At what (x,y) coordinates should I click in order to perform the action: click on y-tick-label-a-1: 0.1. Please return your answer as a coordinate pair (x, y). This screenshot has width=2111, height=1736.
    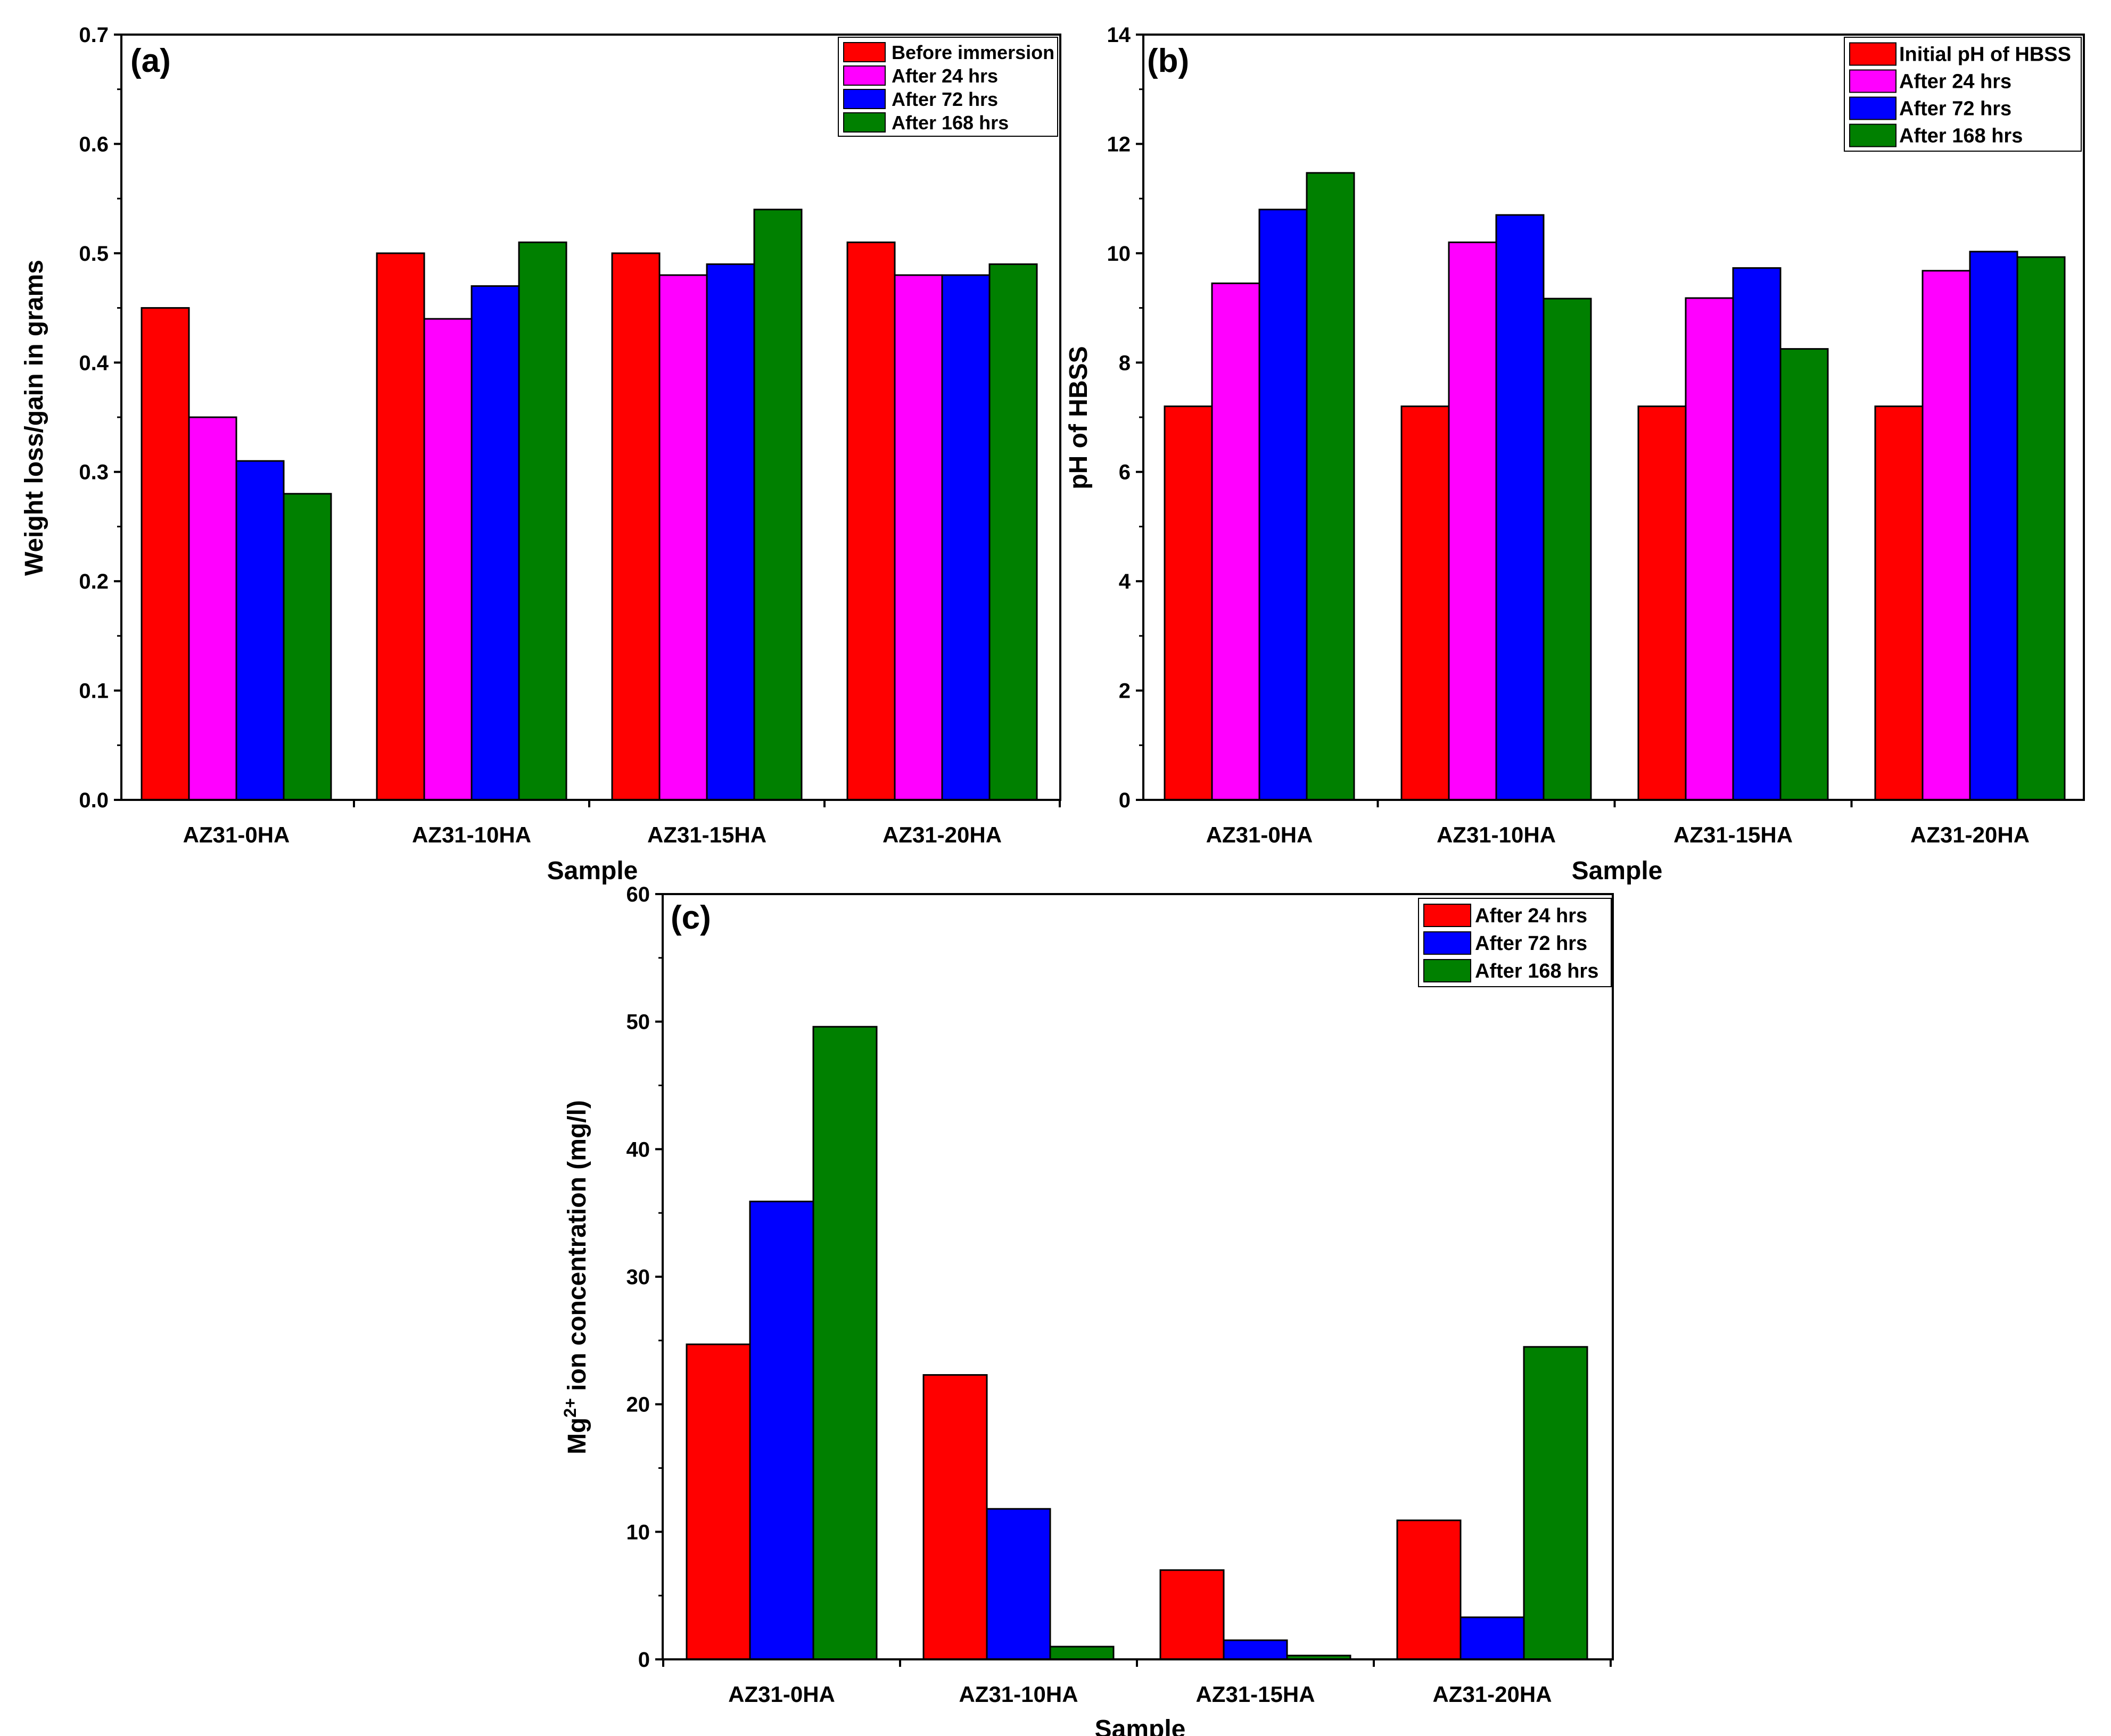
    Looking at the image, I should click on (94, 691).